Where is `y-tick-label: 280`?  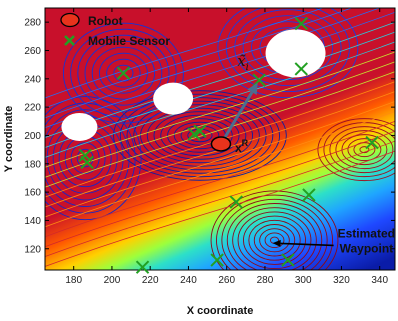
y-tick-label: 280 is located at coordinates (32, 23).